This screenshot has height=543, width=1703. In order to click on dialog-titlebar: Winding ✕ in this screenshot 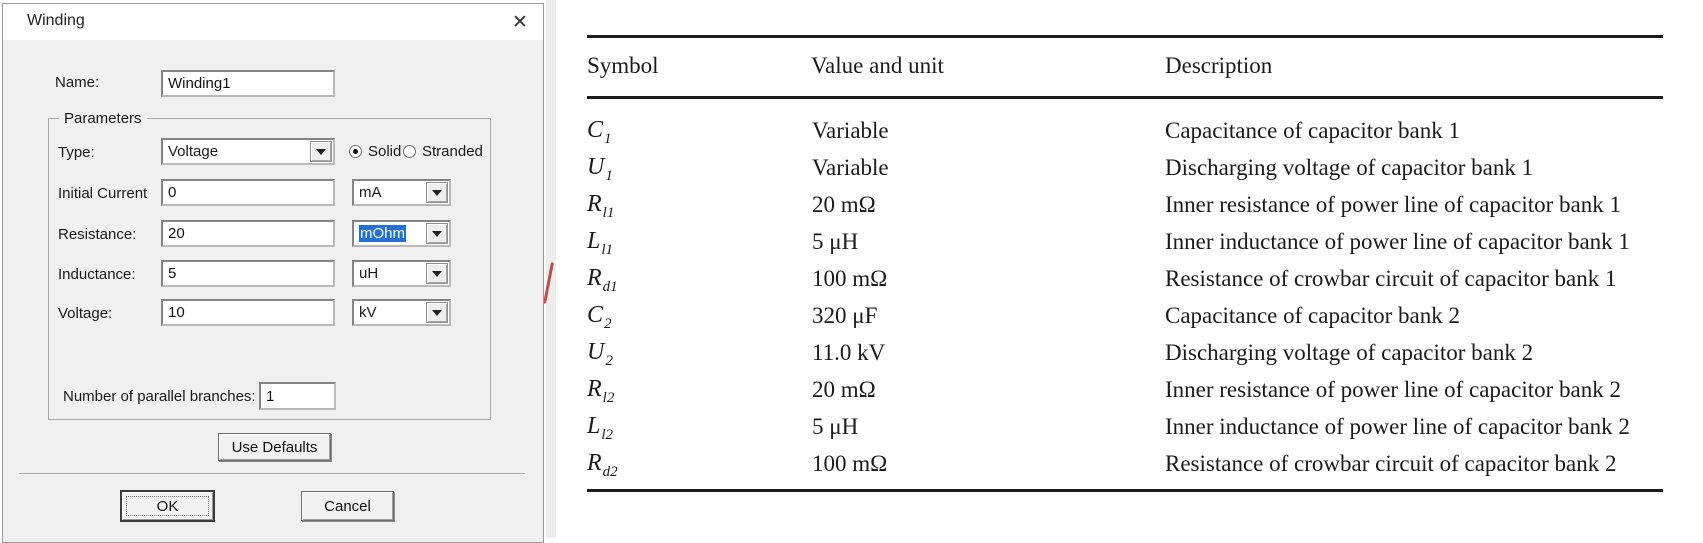, I will do `click(273, 22)`.